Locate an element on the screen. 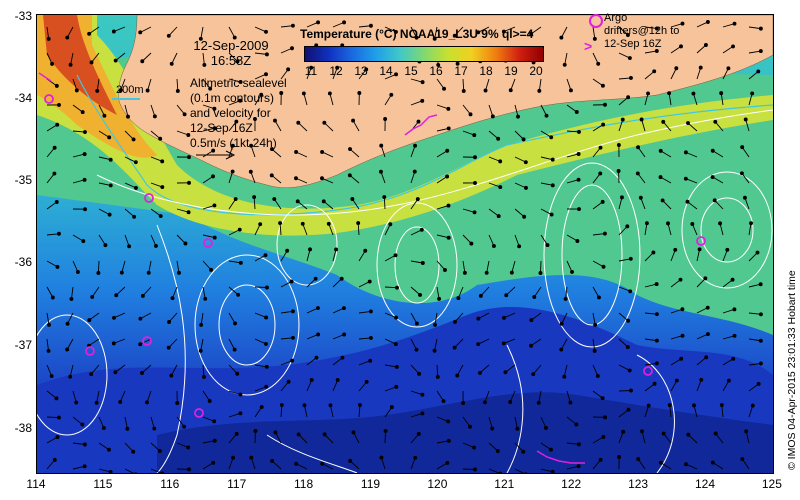 This screenshot has height=500, width=800. velocity-scale-arrow is located at coordinates (216, 155).